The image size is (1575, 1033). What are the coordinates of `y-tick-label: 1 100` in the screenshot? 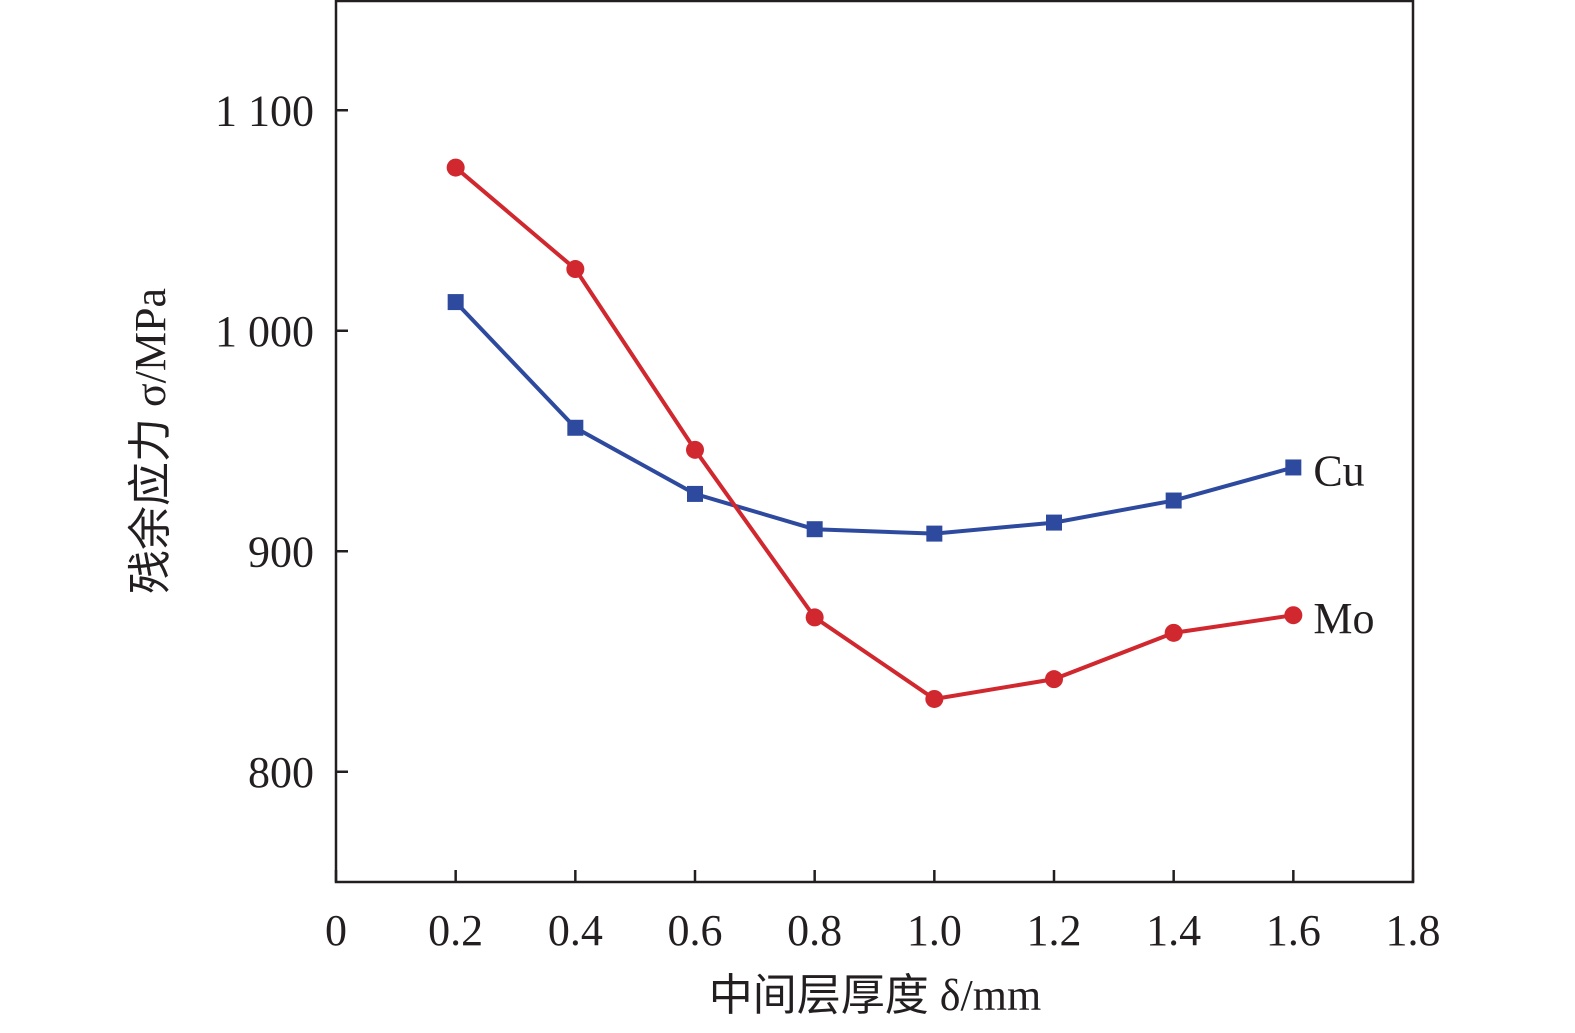 It's located at (264, 110).